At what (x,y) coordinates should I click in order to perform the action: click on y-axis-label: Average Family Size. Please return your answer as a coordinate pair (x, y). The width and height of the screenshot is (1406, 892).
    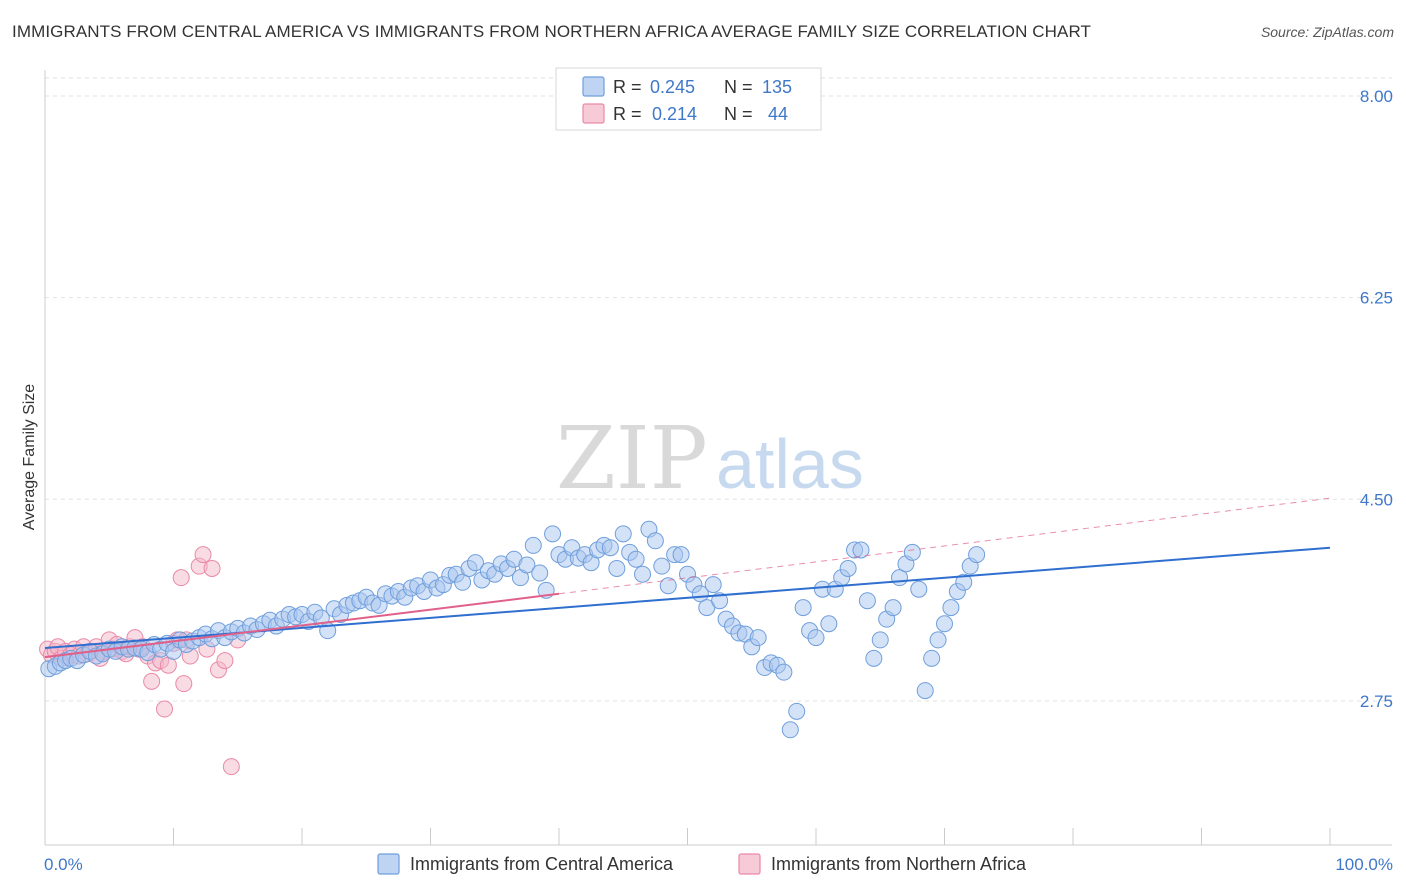
    Looking at the image, I should click on (29, 457).